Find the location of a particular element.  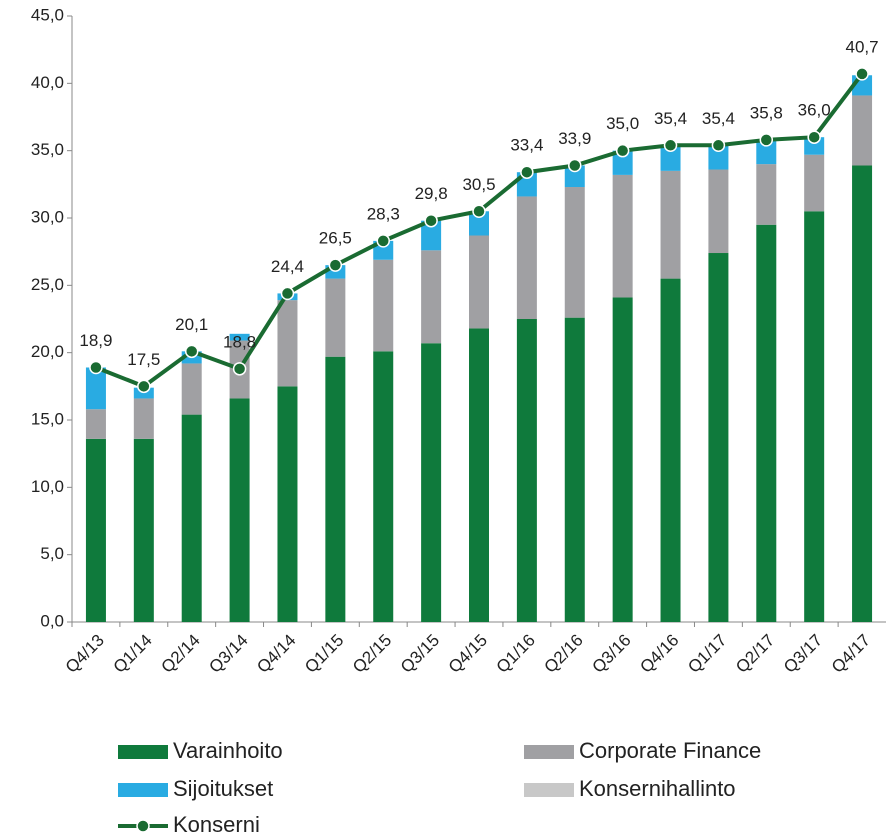

data-label: 28,3 is located at coordinates (383, 213).